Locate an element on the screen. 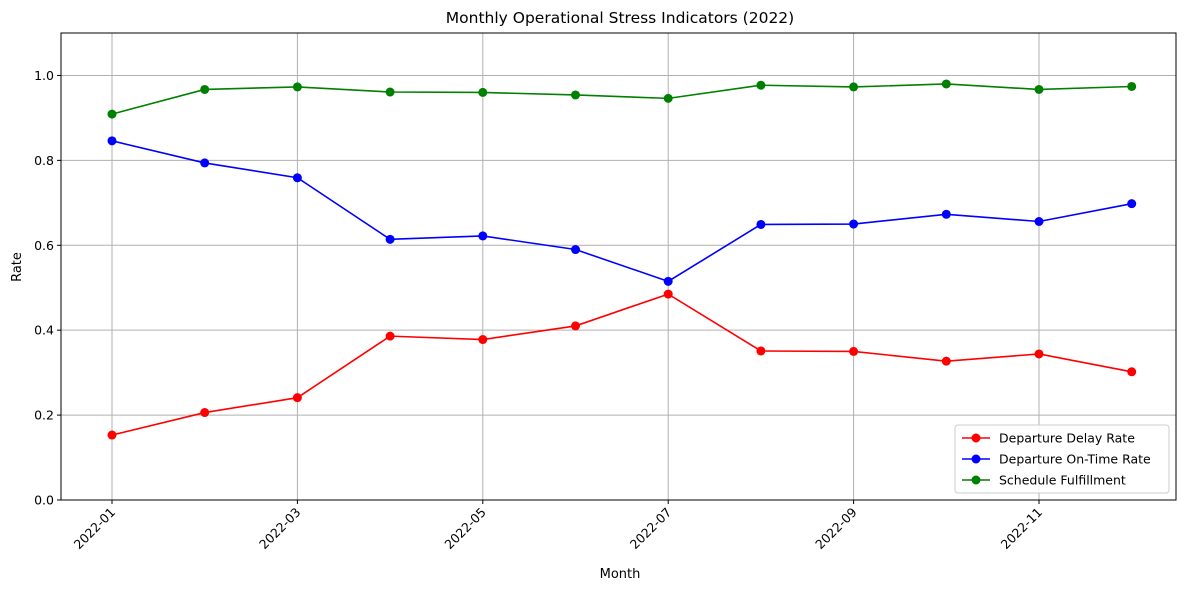 The height and width of the screenshot is (590, 1189). legend-box is located at coordinates (1062, 459).